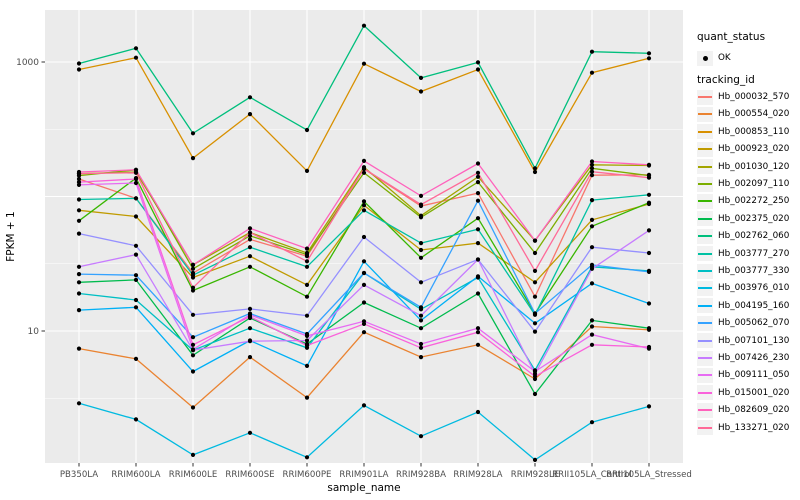  I want to click on x-tick-label: RRIM928LE, so click(535, 475).